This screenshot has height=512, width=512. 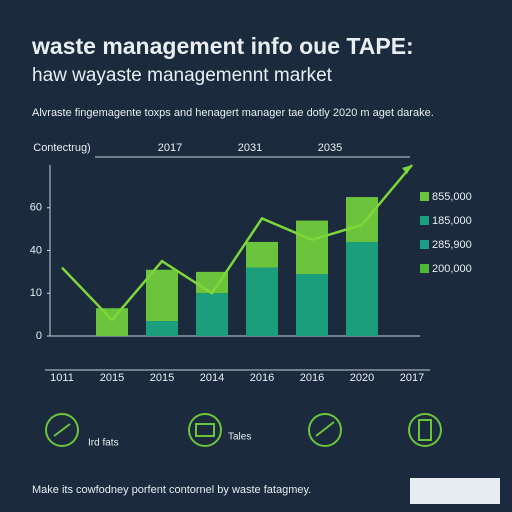 What do you see at coordinates (412, 378) in the screenshot?
I see `x-tick-label: 2017` at bounding box center [412, 378].